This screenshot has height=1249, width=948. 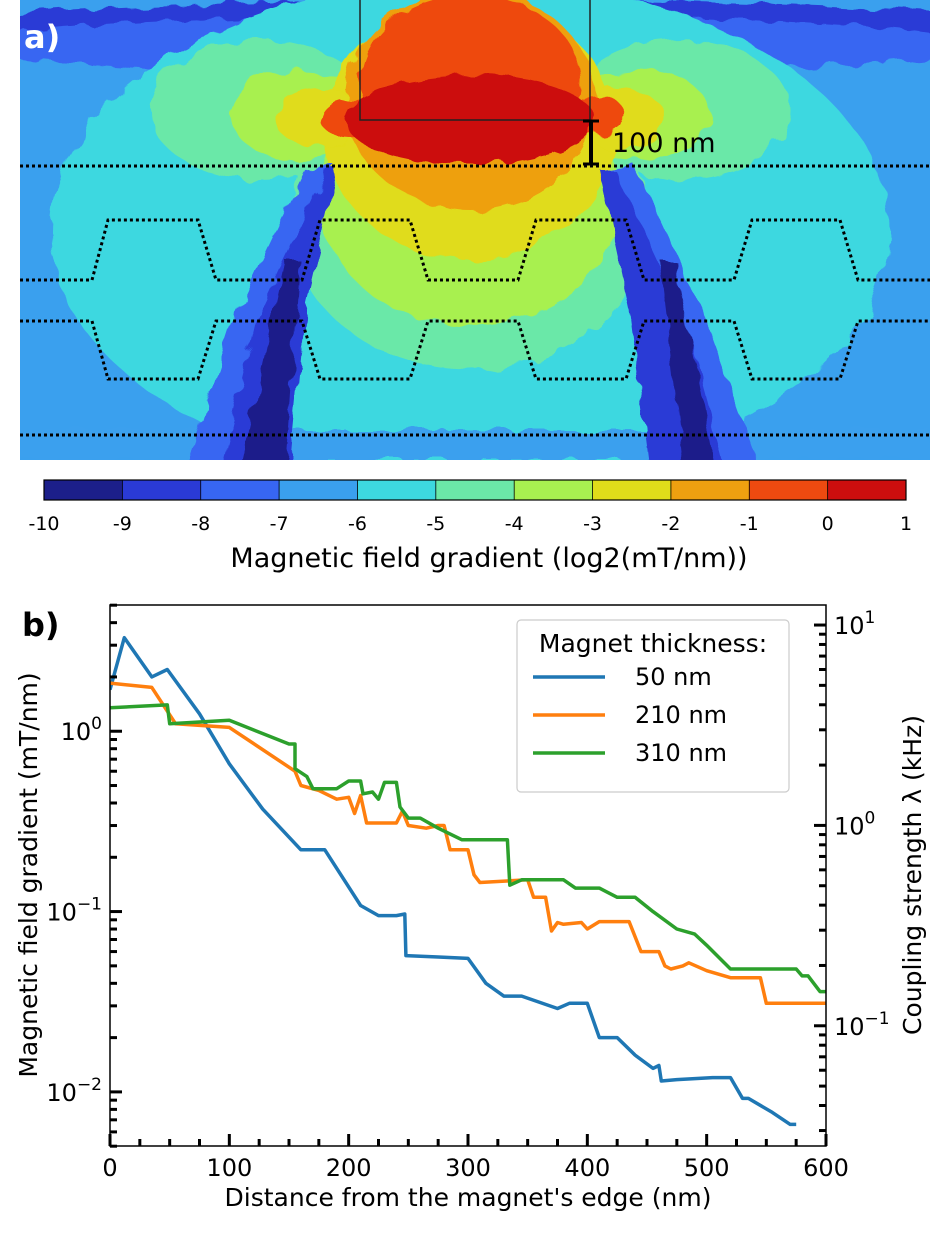 What do you see at coordinates (271, 360) in the screenshot?
I see `lobe-left-core` at bounding box center [271, 360].